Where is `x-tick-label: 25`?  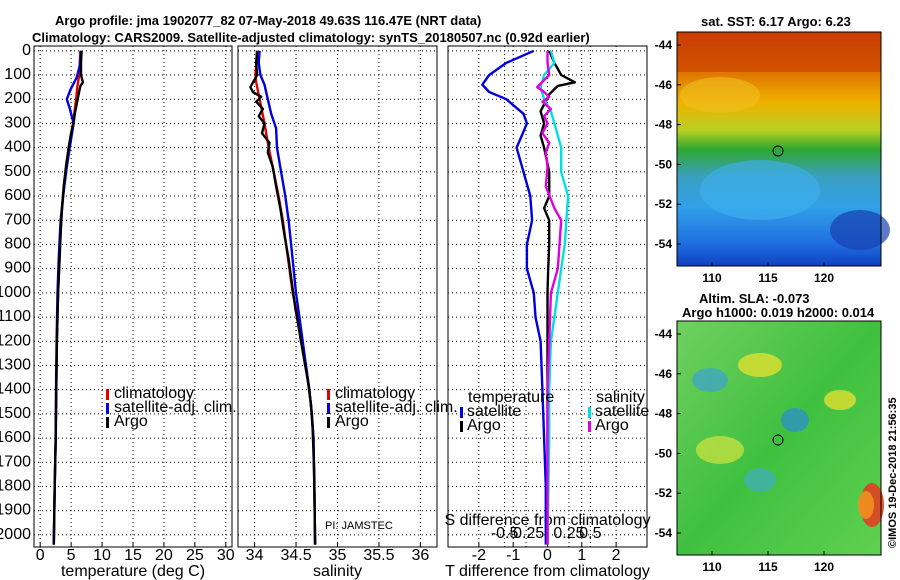
x-tick-label: 25 is located at coordinates (195, 555).